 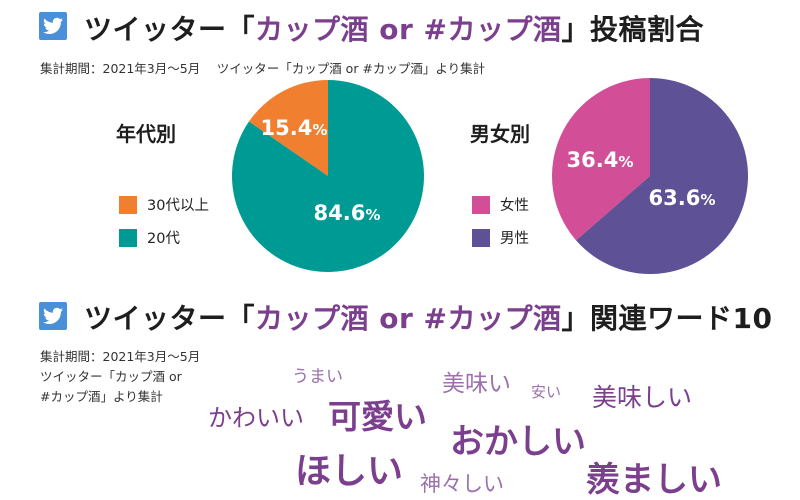 What do you see at coordinates (500, 134) in the screenshot?
I see `gender-chart-title: 男女別` at bounding box center [500, 134].